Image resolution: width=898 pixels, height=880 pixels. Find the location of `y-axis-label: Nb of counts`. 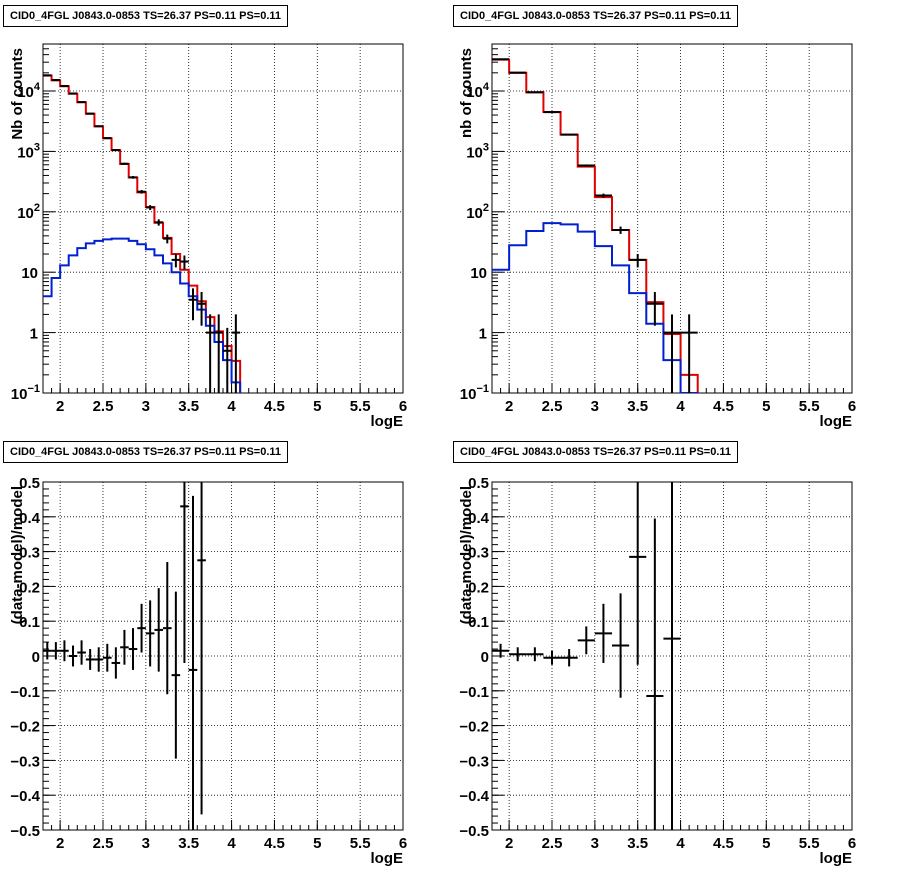

y-axis-label: Nb of counts is located at coordinates (17, 94).